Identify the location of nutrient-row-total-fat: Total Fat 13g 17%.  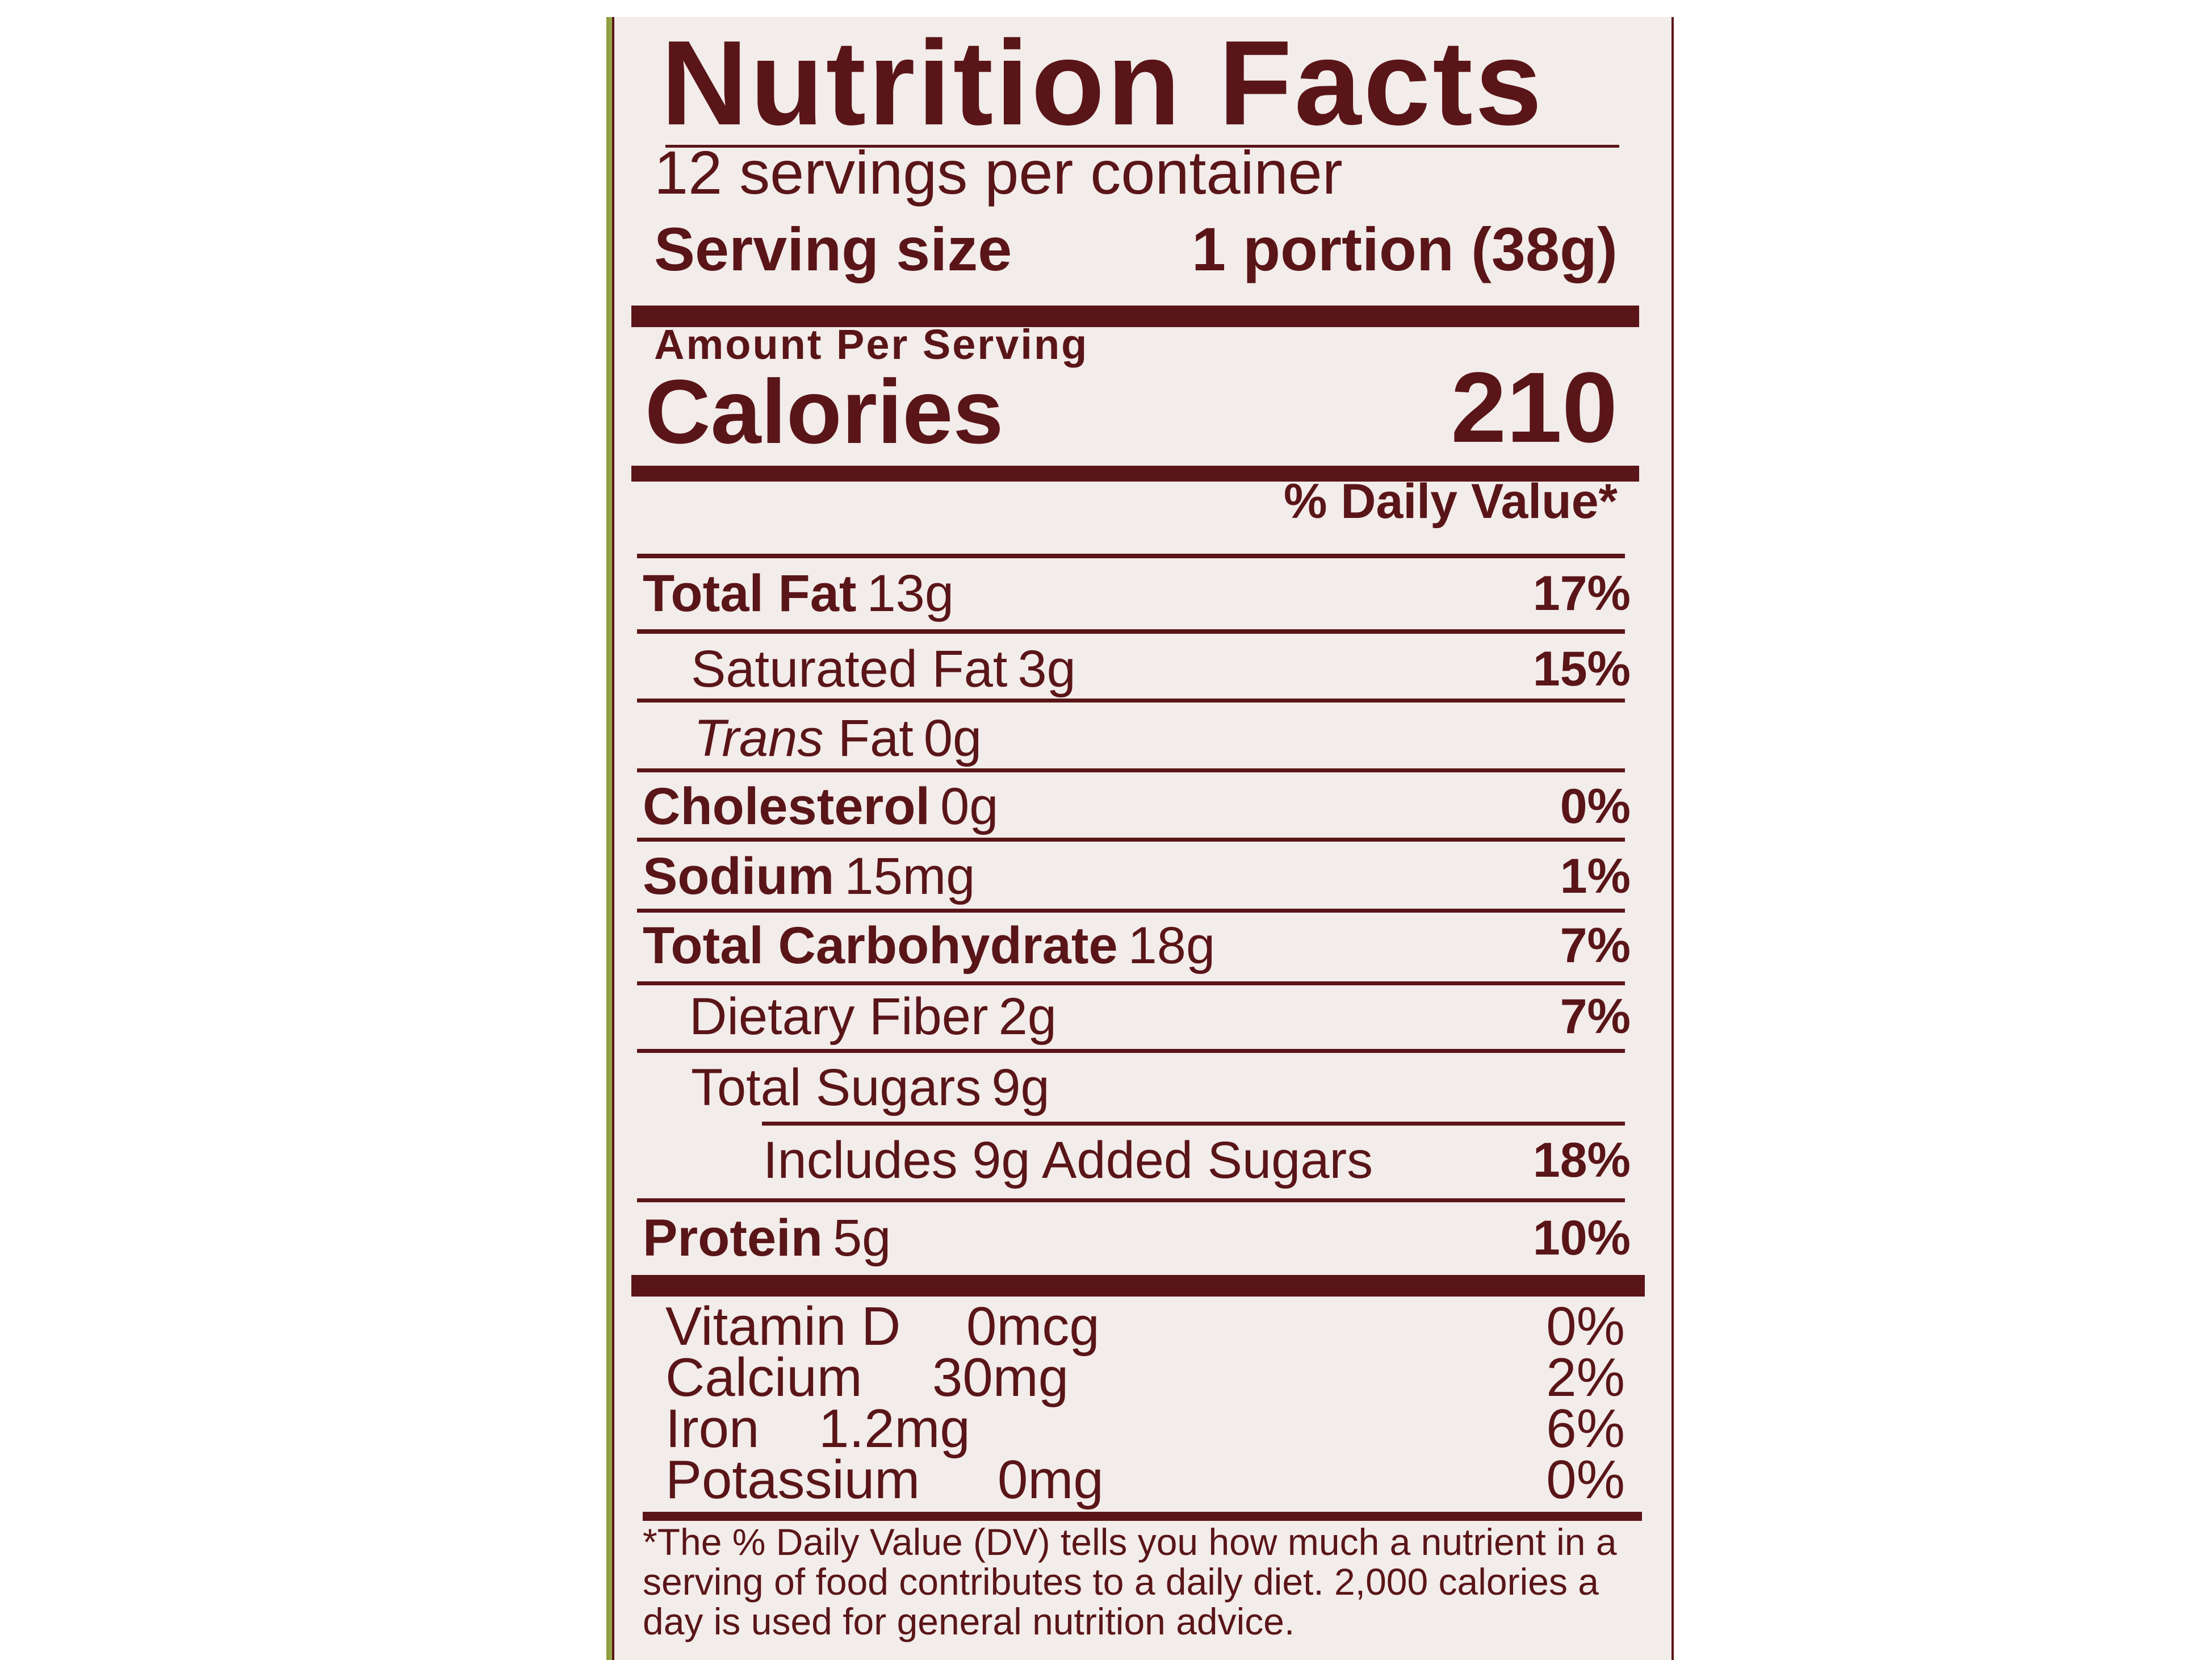
(1137, 593).